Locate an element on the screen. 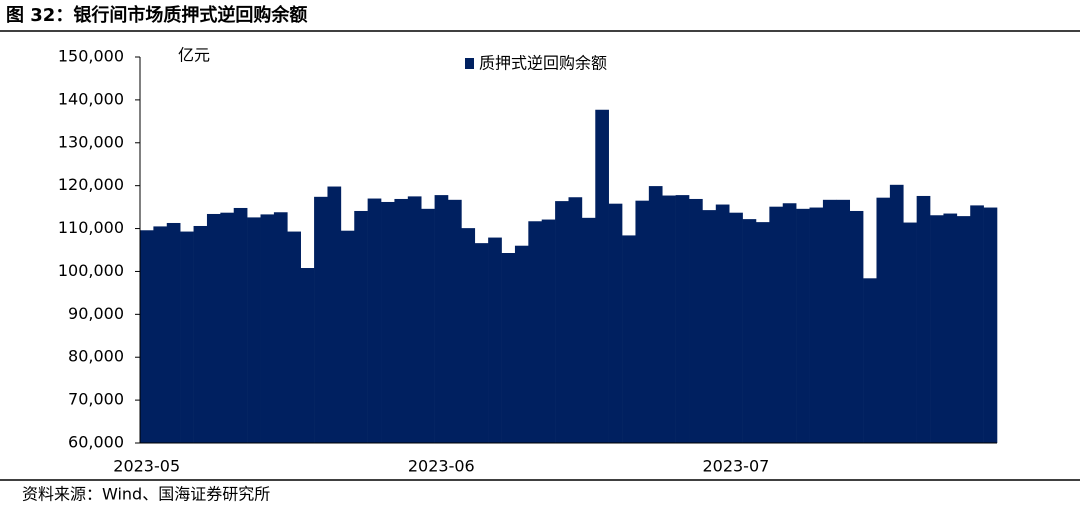 The height and width of the screenshot is (508, 1080). y-tick-label: 80,000 is located at coordinates (96, 356).